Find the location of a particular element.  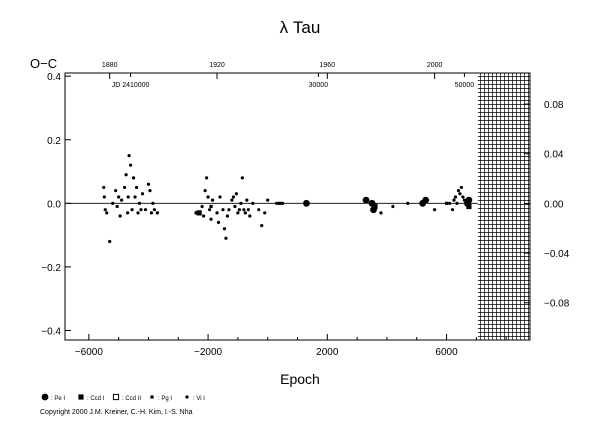

x-tick-label: 2000 is located at coordinates (327, 352).